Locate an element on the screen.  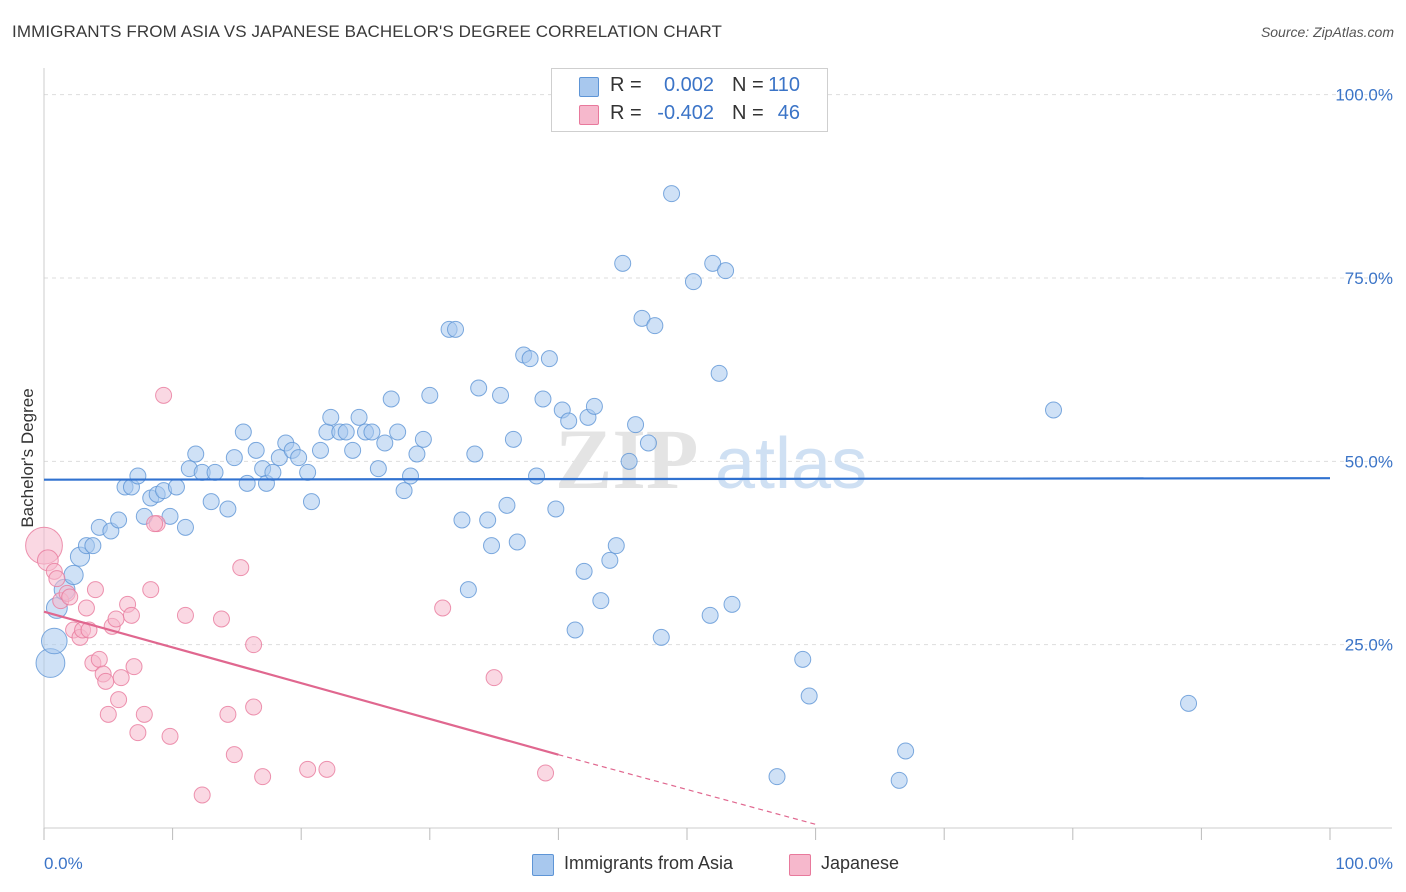
legend-r-value: -0.402 is located at coordinates (685, 113).